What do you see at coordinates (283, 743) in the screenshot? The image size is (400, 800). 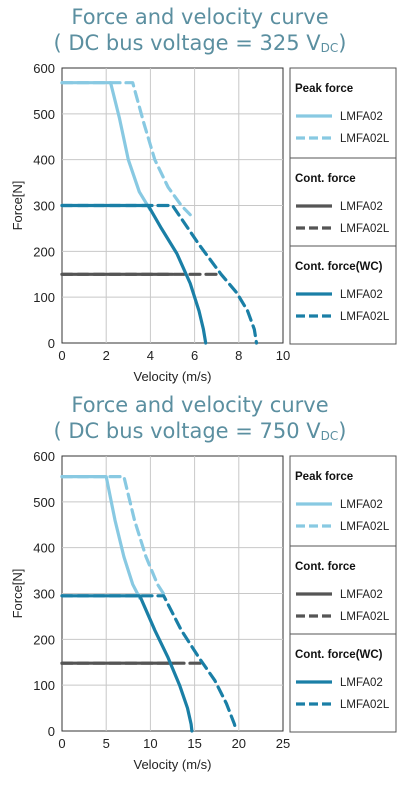 I see `x-tick-label: 25` at bounding box center [283, 743].